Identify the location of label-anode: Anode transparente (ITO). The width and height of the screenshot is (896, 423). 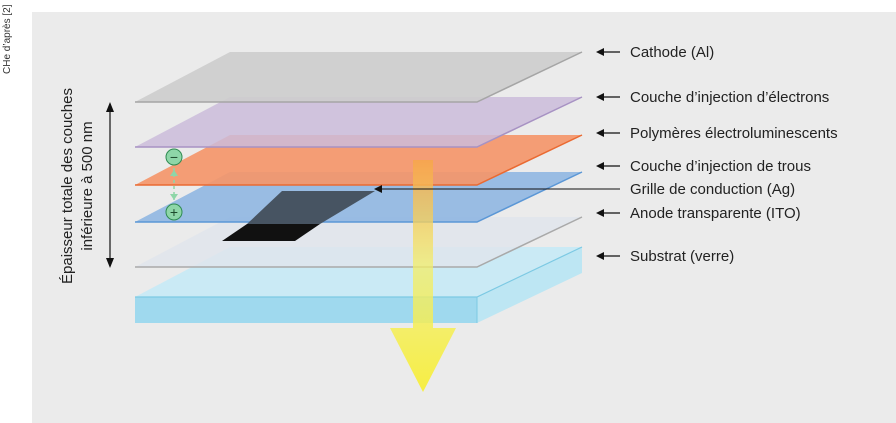
(698, 213).